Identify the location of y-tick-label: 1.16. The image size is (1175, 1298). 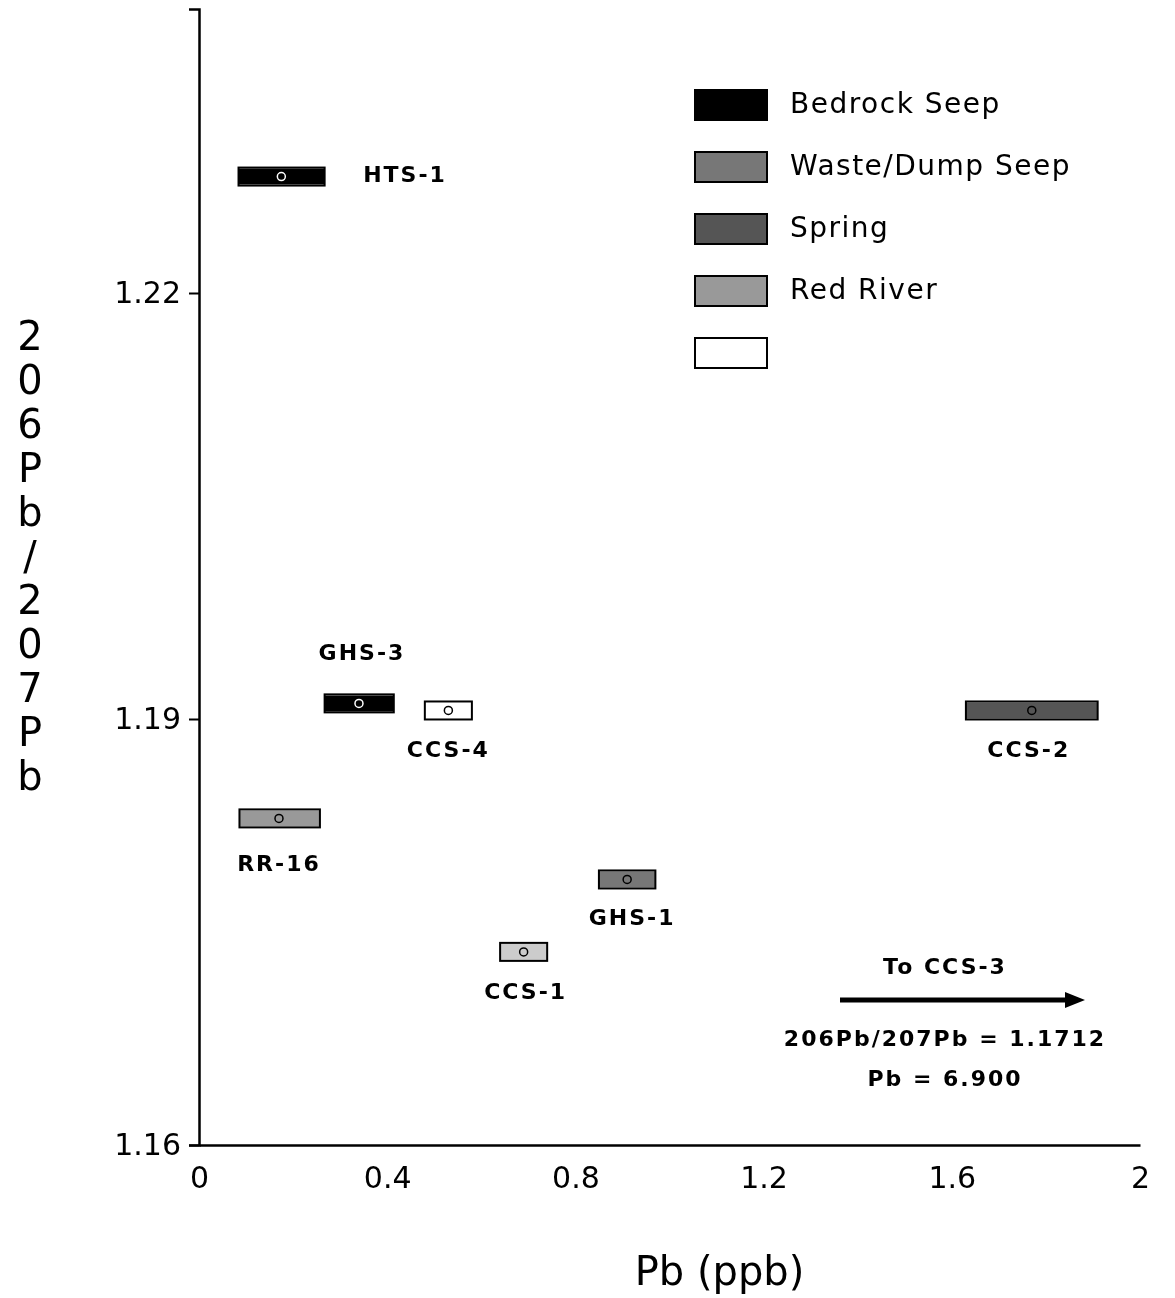
(147, 1145).